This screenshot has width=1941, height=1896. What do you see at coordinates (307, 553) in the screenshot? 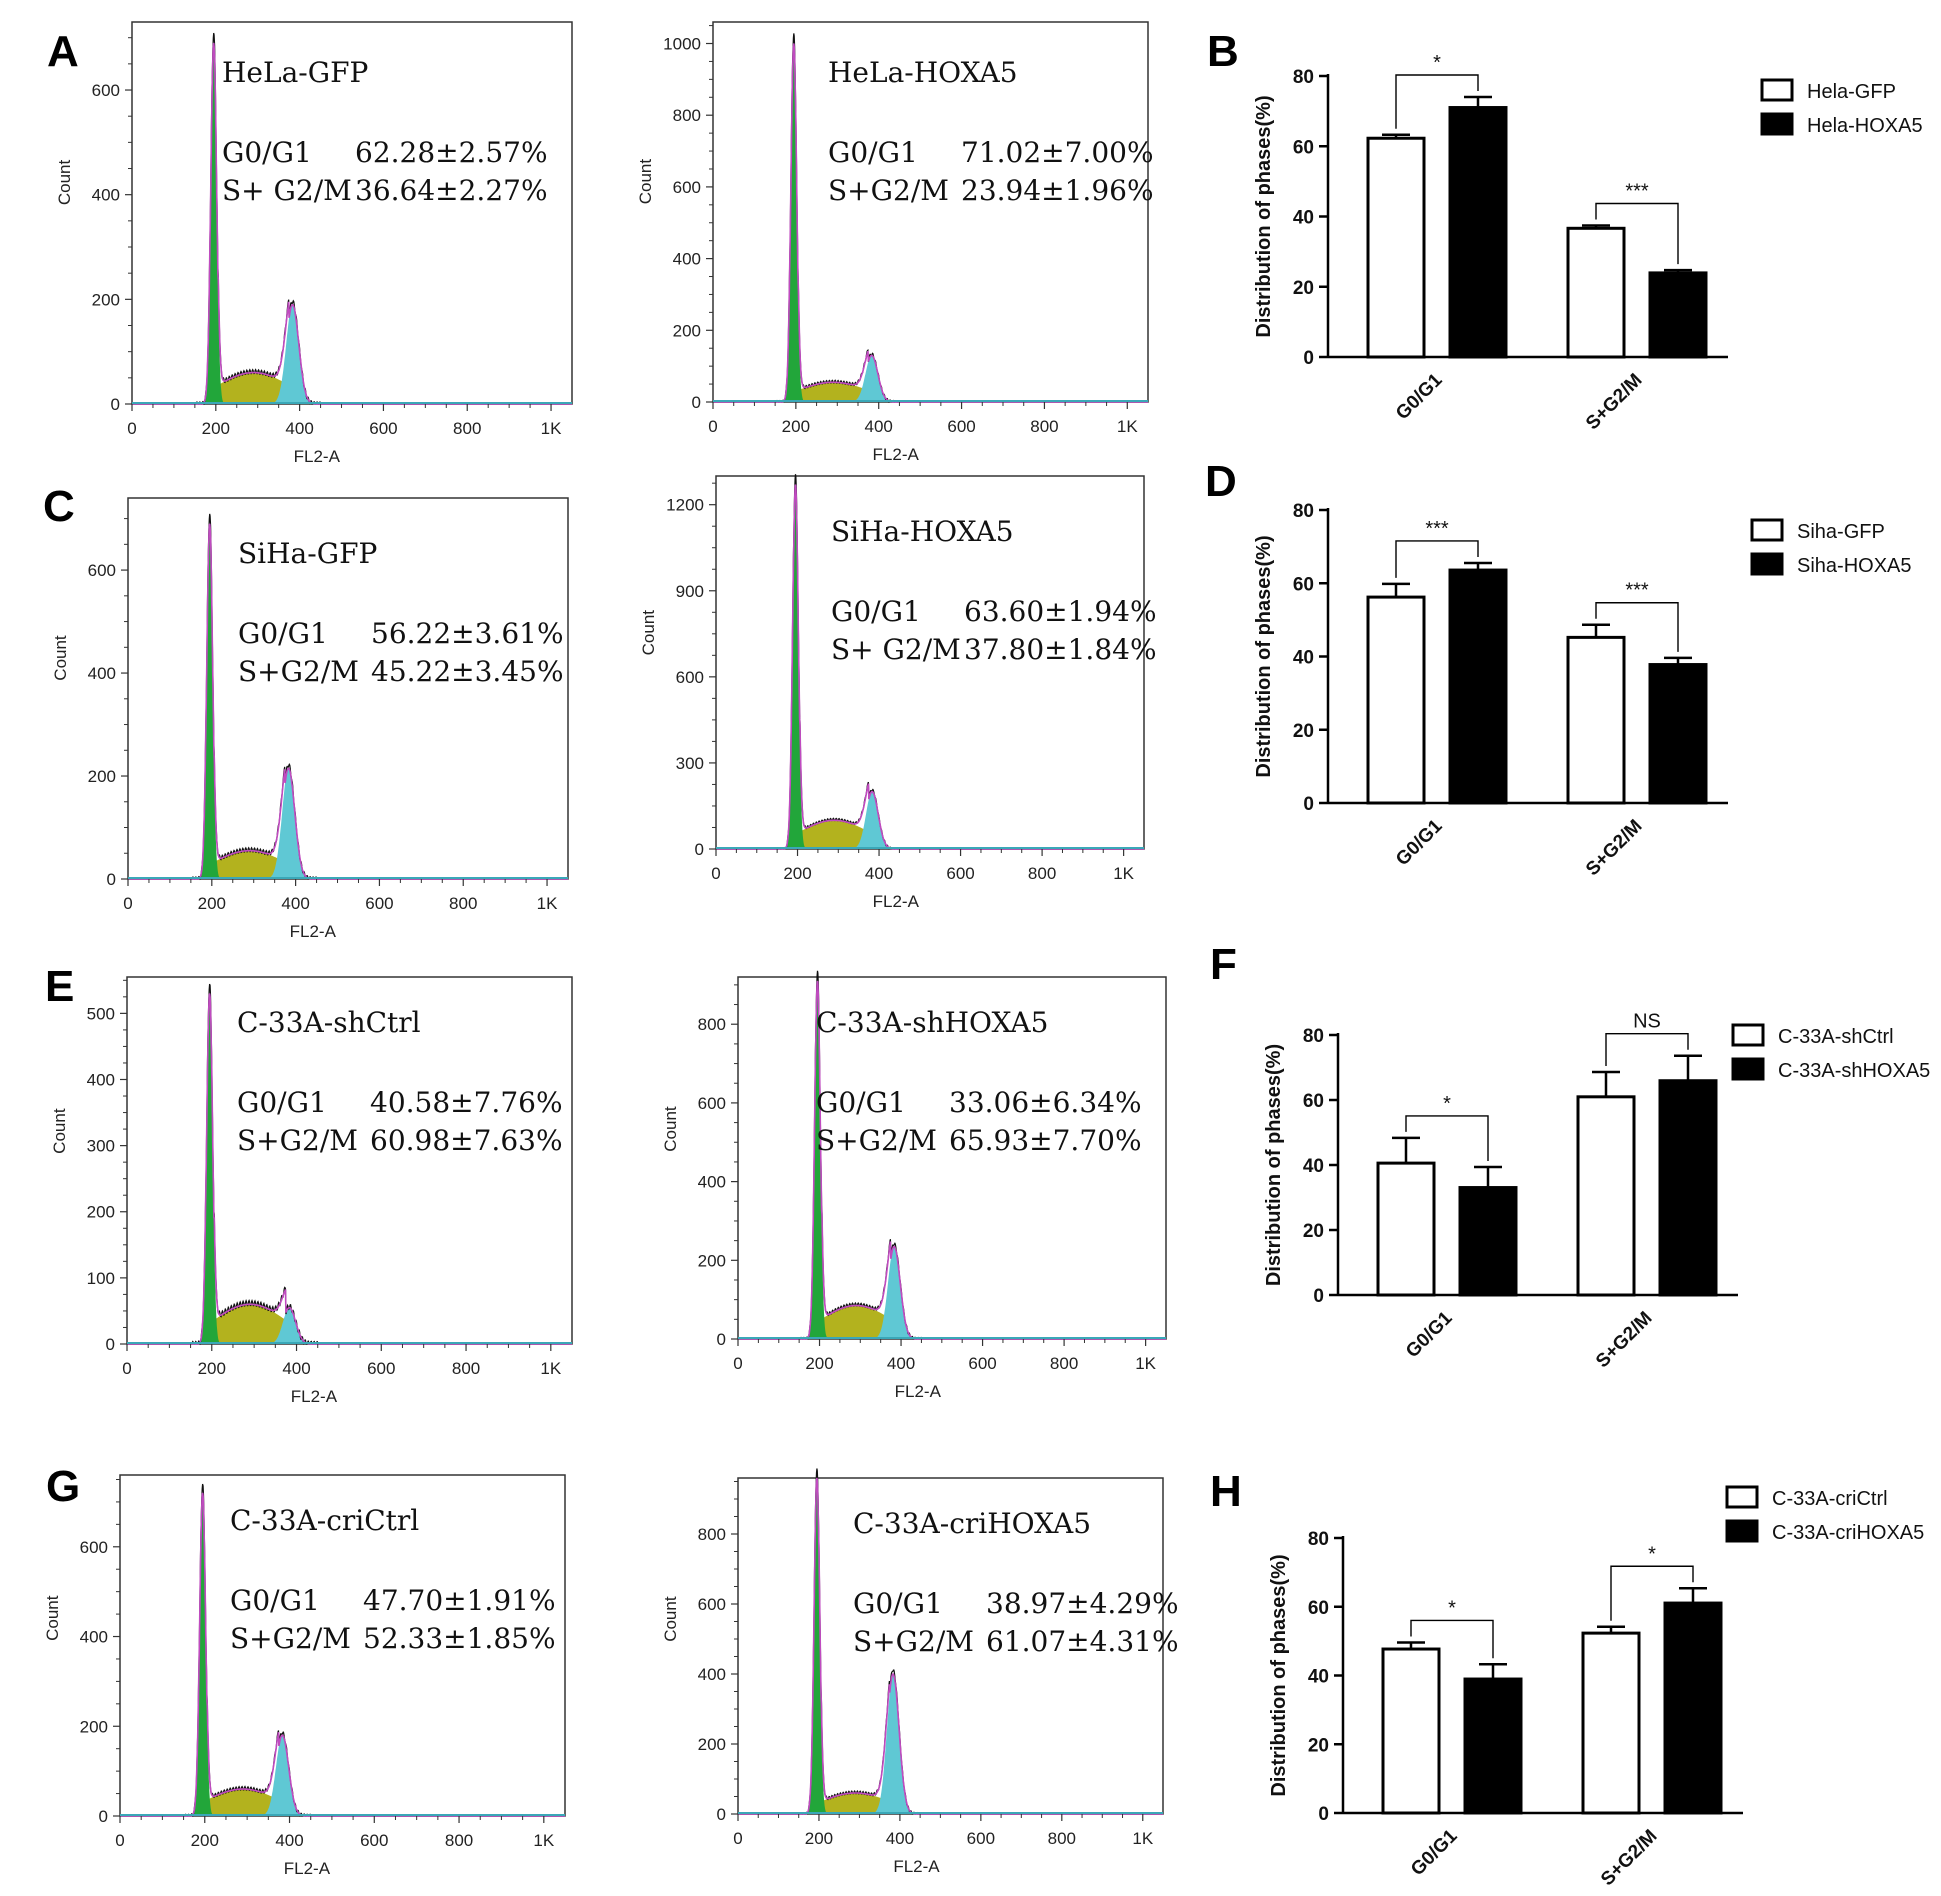
I see `histogram-title: SiHa-GFP` at bounding box center [307, 553].